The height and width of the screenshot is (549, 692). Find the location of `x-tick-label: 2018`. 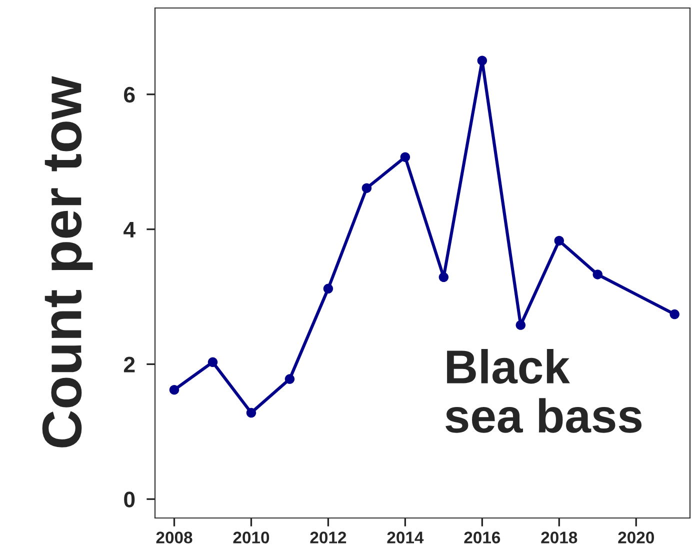

x-tick-label: 2018 is located at coordinates (559, 538).